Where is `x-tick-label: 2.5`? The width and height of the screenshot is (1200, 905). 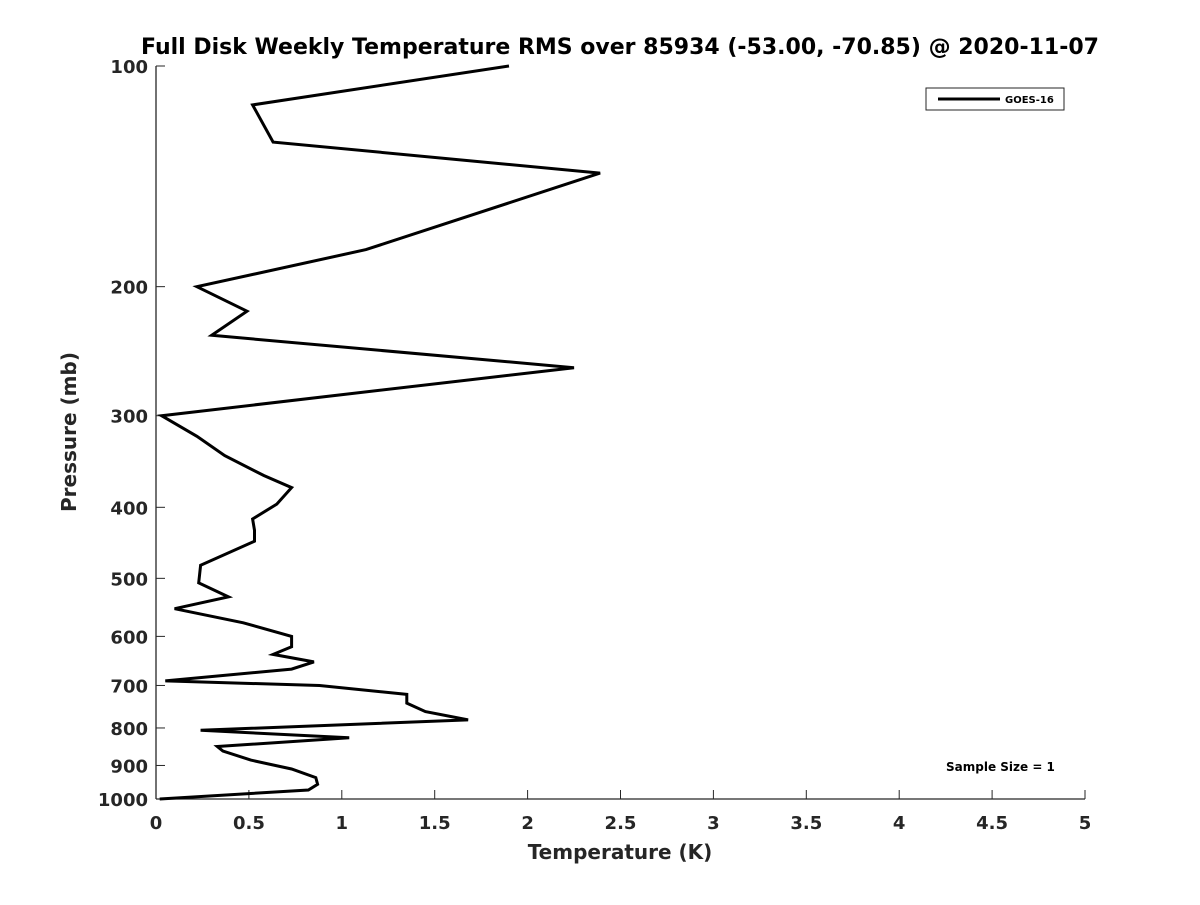 x-tick-label: 2.5 is located at coordinates (621, 823).